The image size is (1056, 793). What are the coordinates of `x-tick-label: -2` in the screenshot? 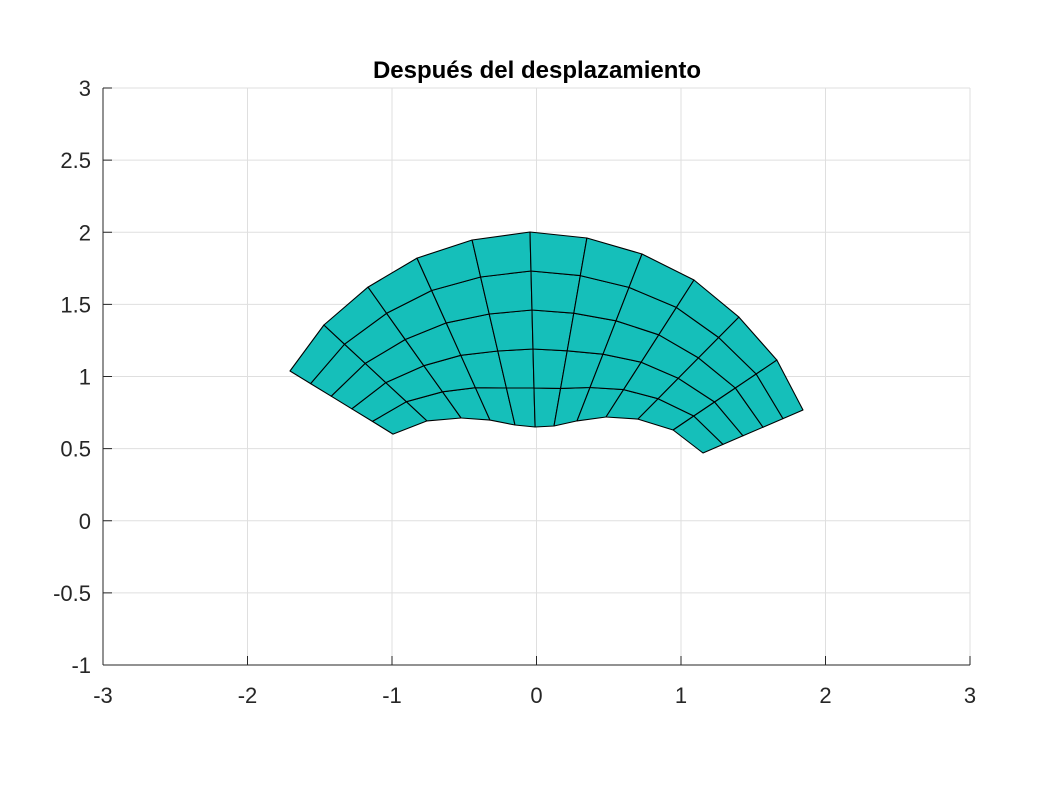 It's located at (248, 695).